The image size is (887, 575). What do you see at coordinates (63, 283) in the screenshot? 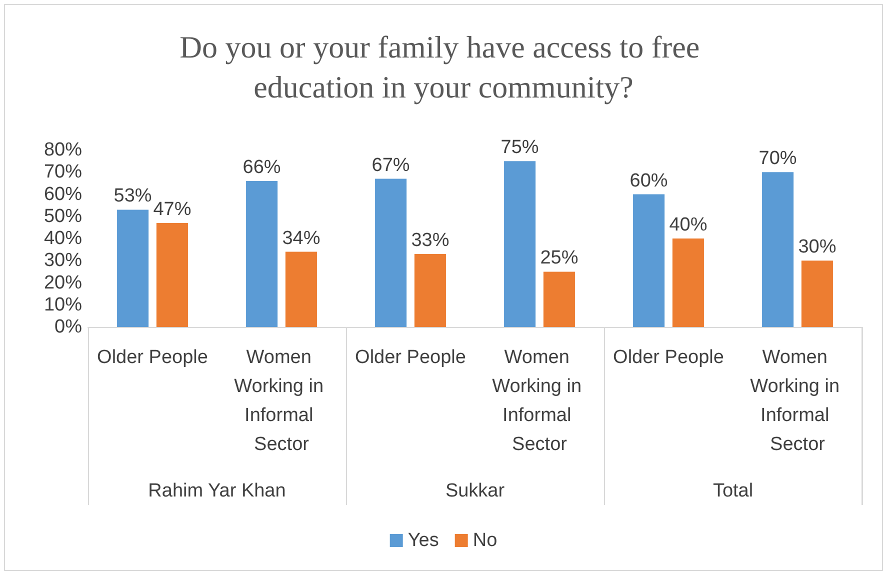
I see `y-tick-label: 20%` at bounding box center [63, 283].